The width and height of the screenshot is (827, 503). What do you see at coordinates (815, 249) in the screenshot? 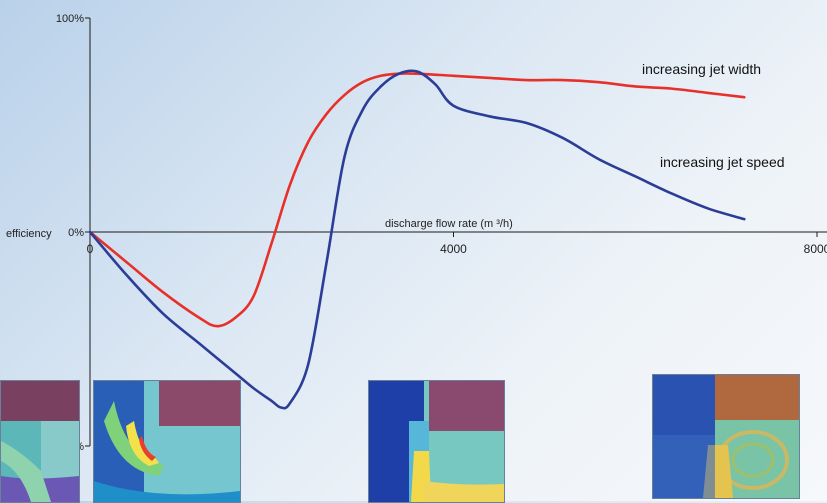
I see `x-tick-label: 8000` at bounding box center [815, 249].